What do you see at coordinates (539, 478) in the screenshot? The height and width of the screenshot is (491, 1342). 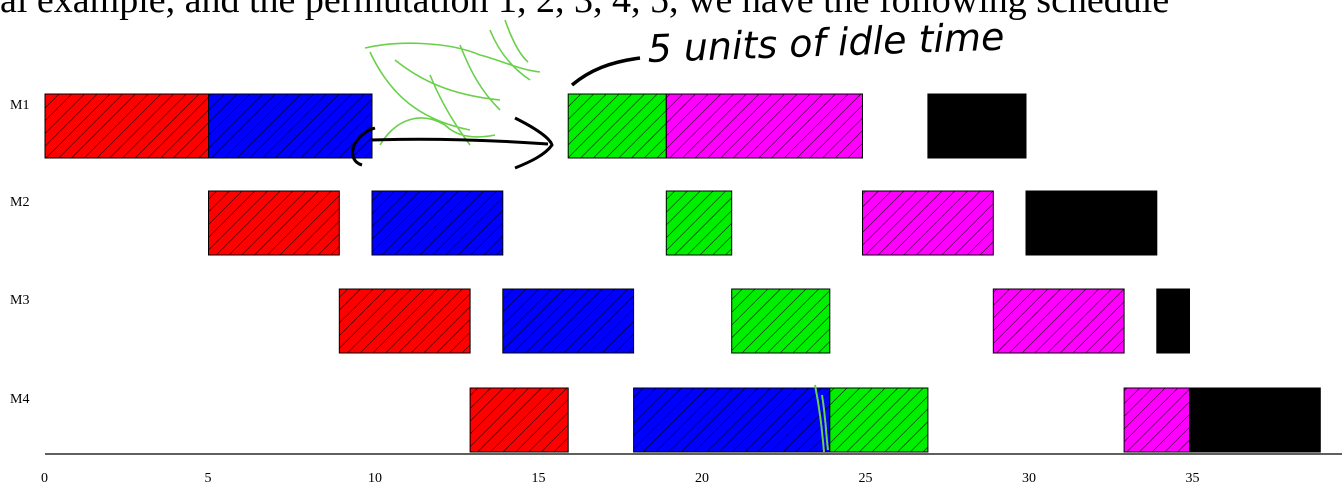 I see `x-tick-label: 15` at bounding box center [539, 478].